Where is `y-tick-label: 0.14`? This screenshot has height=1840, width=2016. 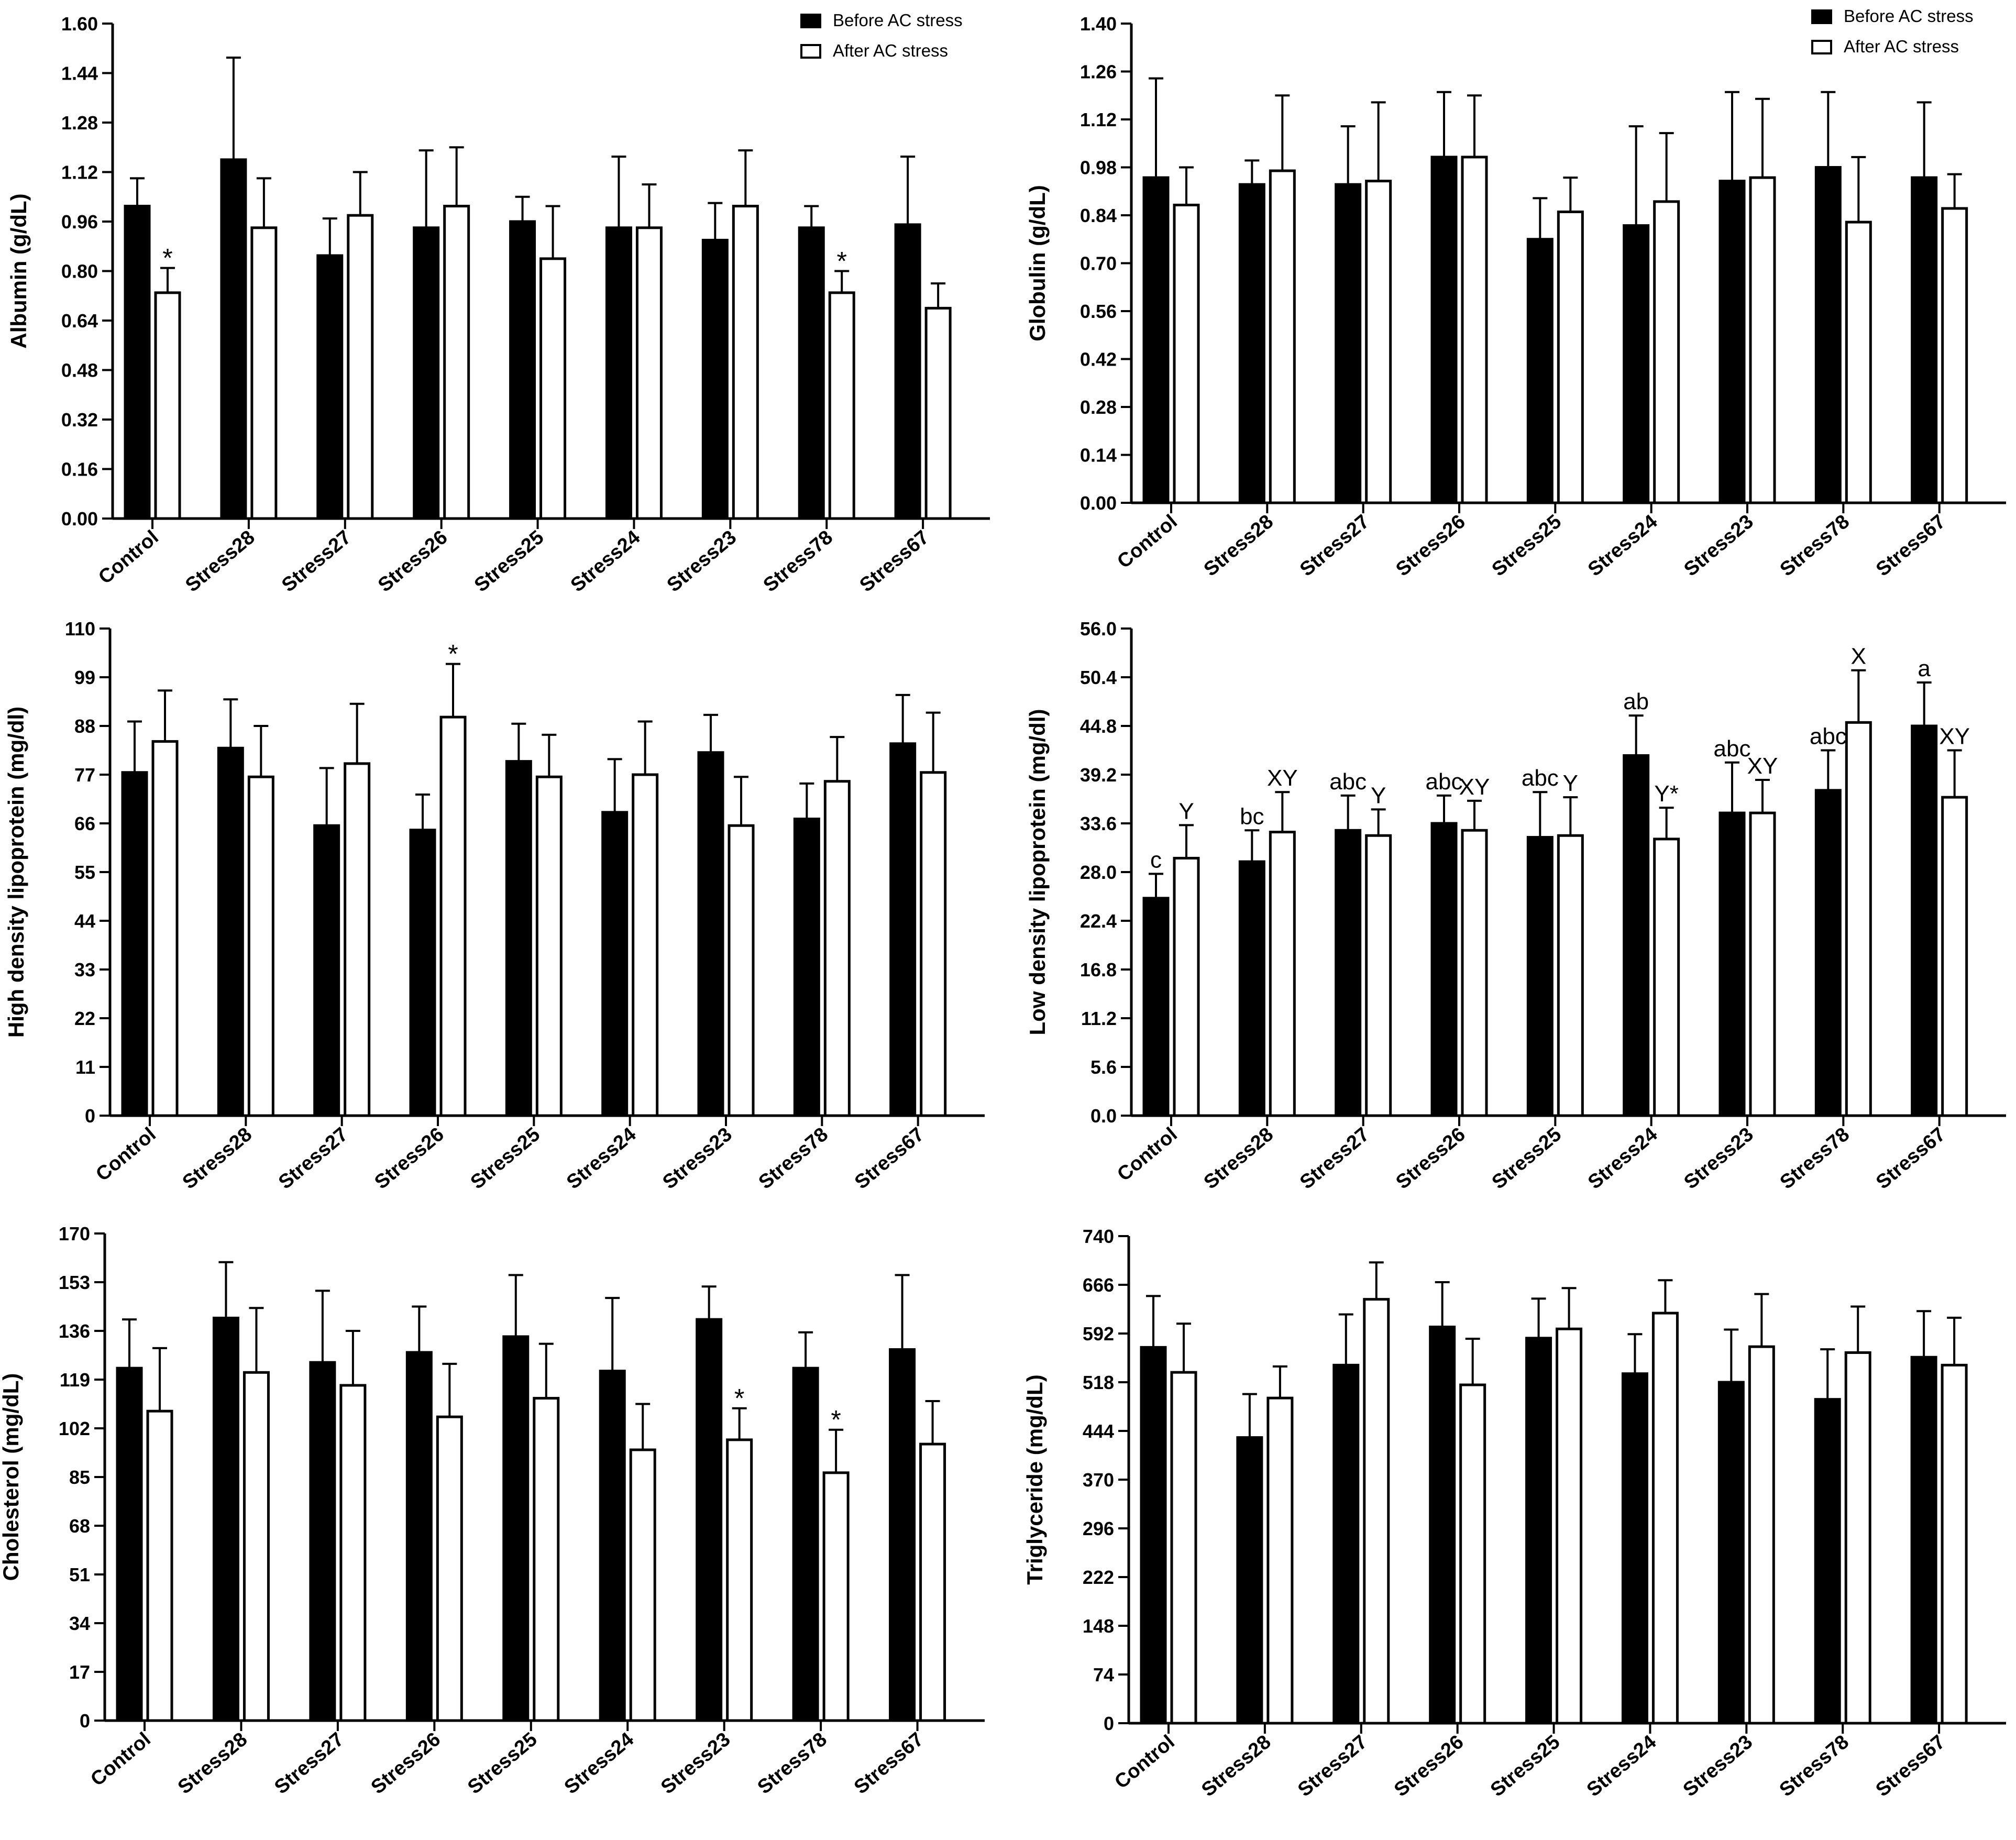
y-tick-label: 0.14 is located at coordinates (1098, 456).